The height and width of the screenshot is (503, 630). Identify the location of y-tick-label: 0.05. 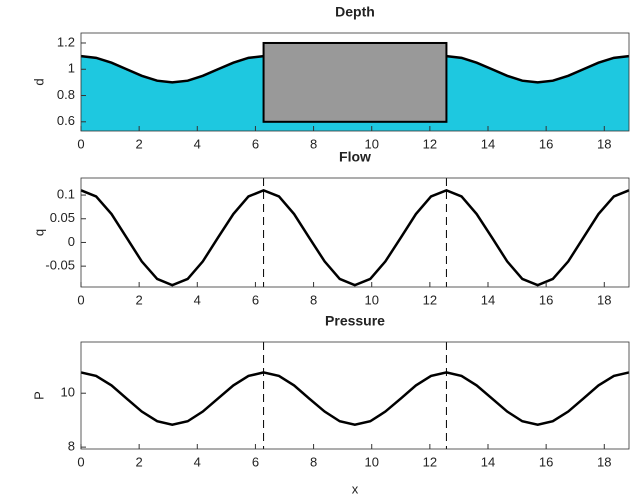
(62, 217).